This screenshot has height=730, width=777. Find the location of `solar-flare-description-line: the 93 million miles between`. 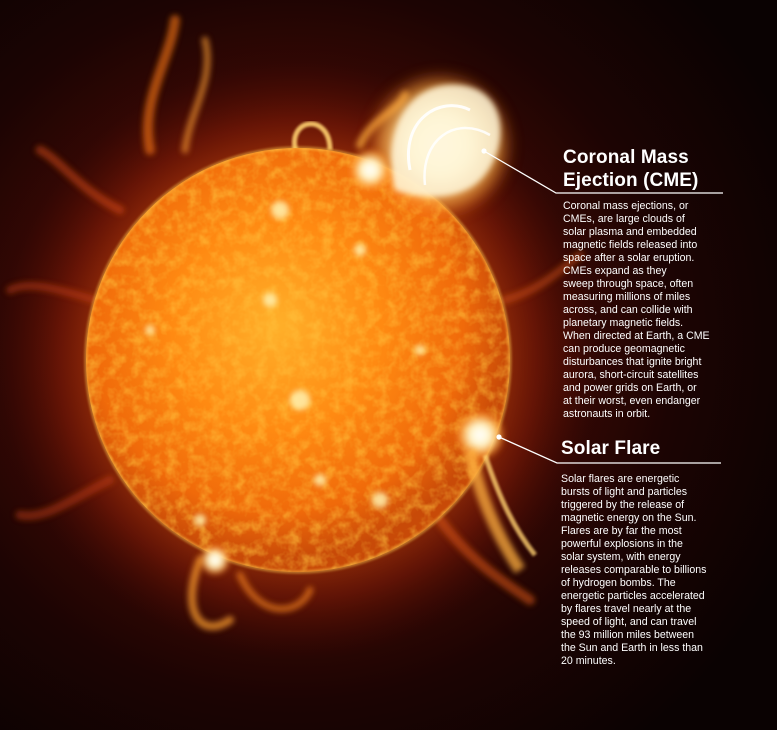

solar-flare-description-line: the 93 million miles between is located at coordinates (628, 635).